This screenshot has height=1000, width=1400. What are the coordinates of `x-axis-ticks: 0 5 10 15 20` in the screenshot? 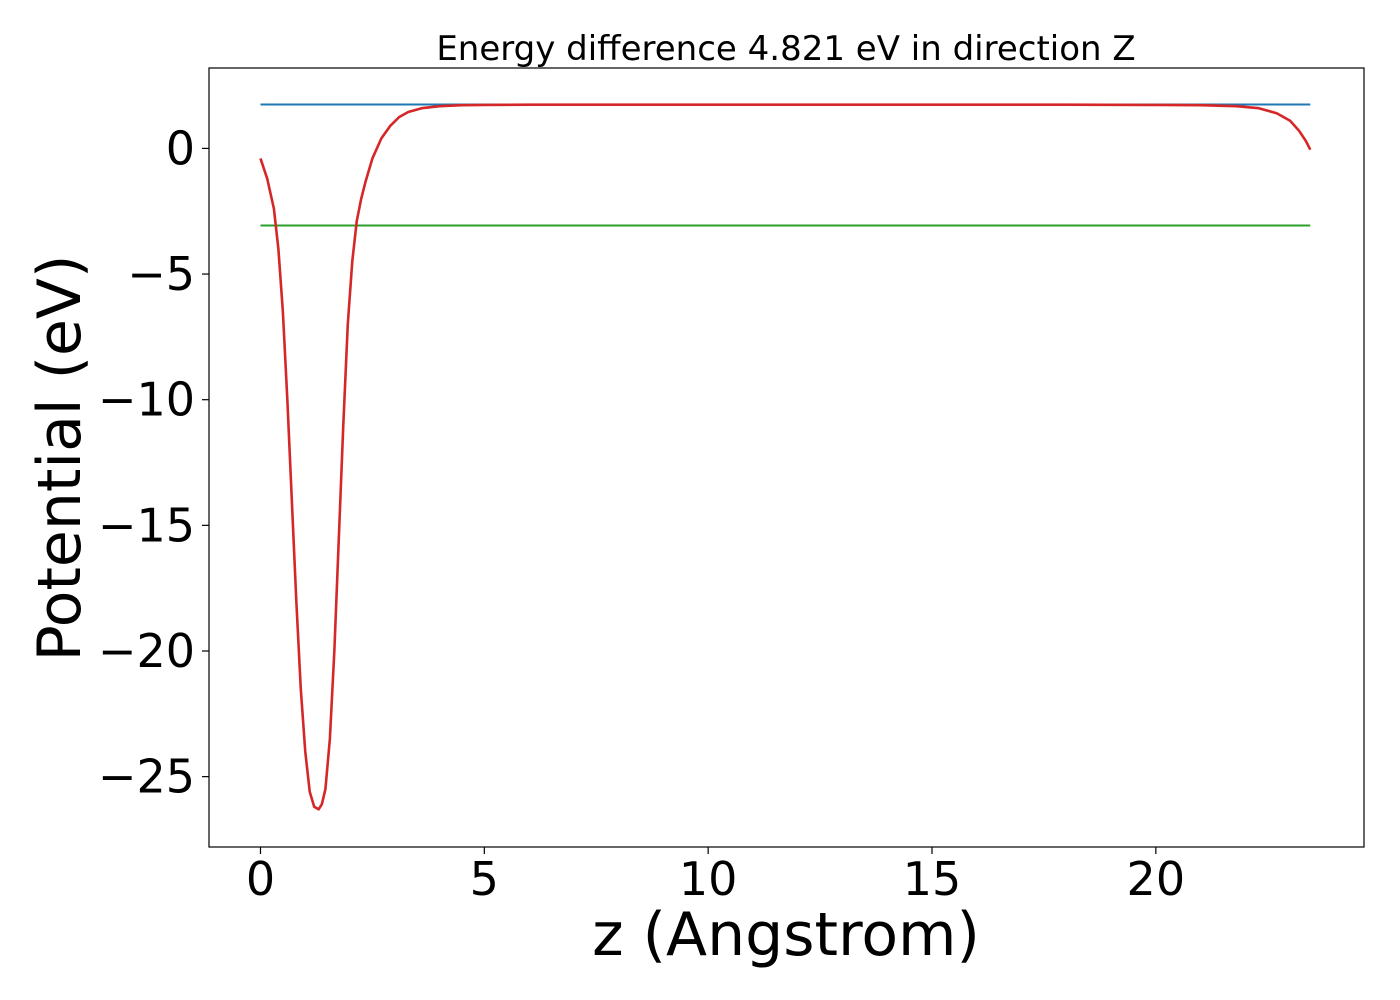 It's located at (715, 876).